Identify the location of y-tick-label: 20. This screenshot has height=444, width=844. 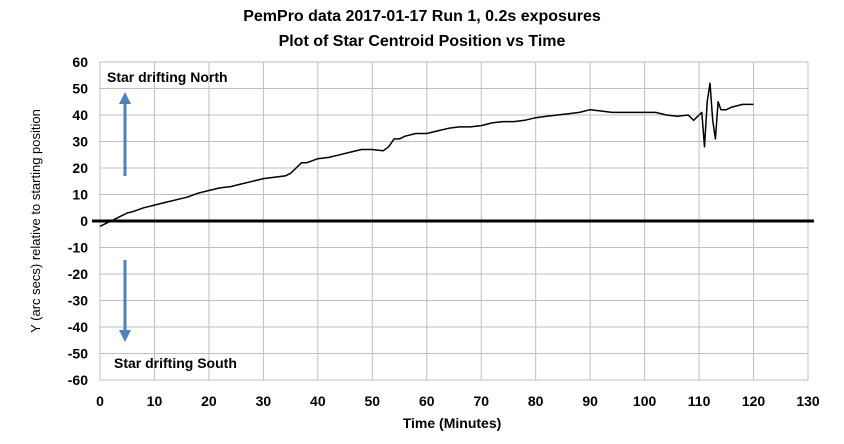
(80, 168).